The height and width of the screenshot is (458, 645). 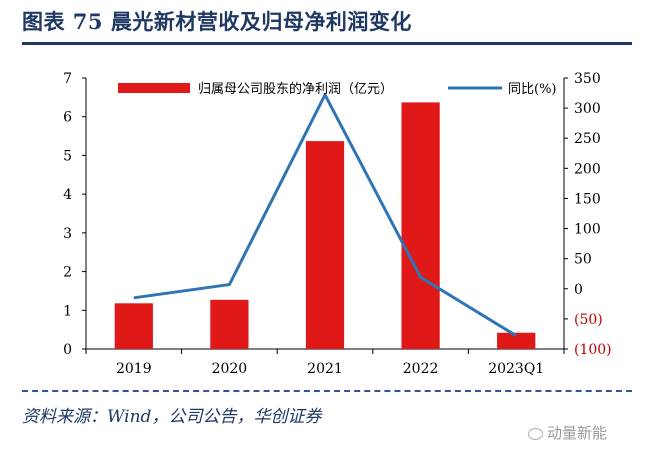 I want to click on legend-label-yoy: 同比(%), so click(x=532, y=89).